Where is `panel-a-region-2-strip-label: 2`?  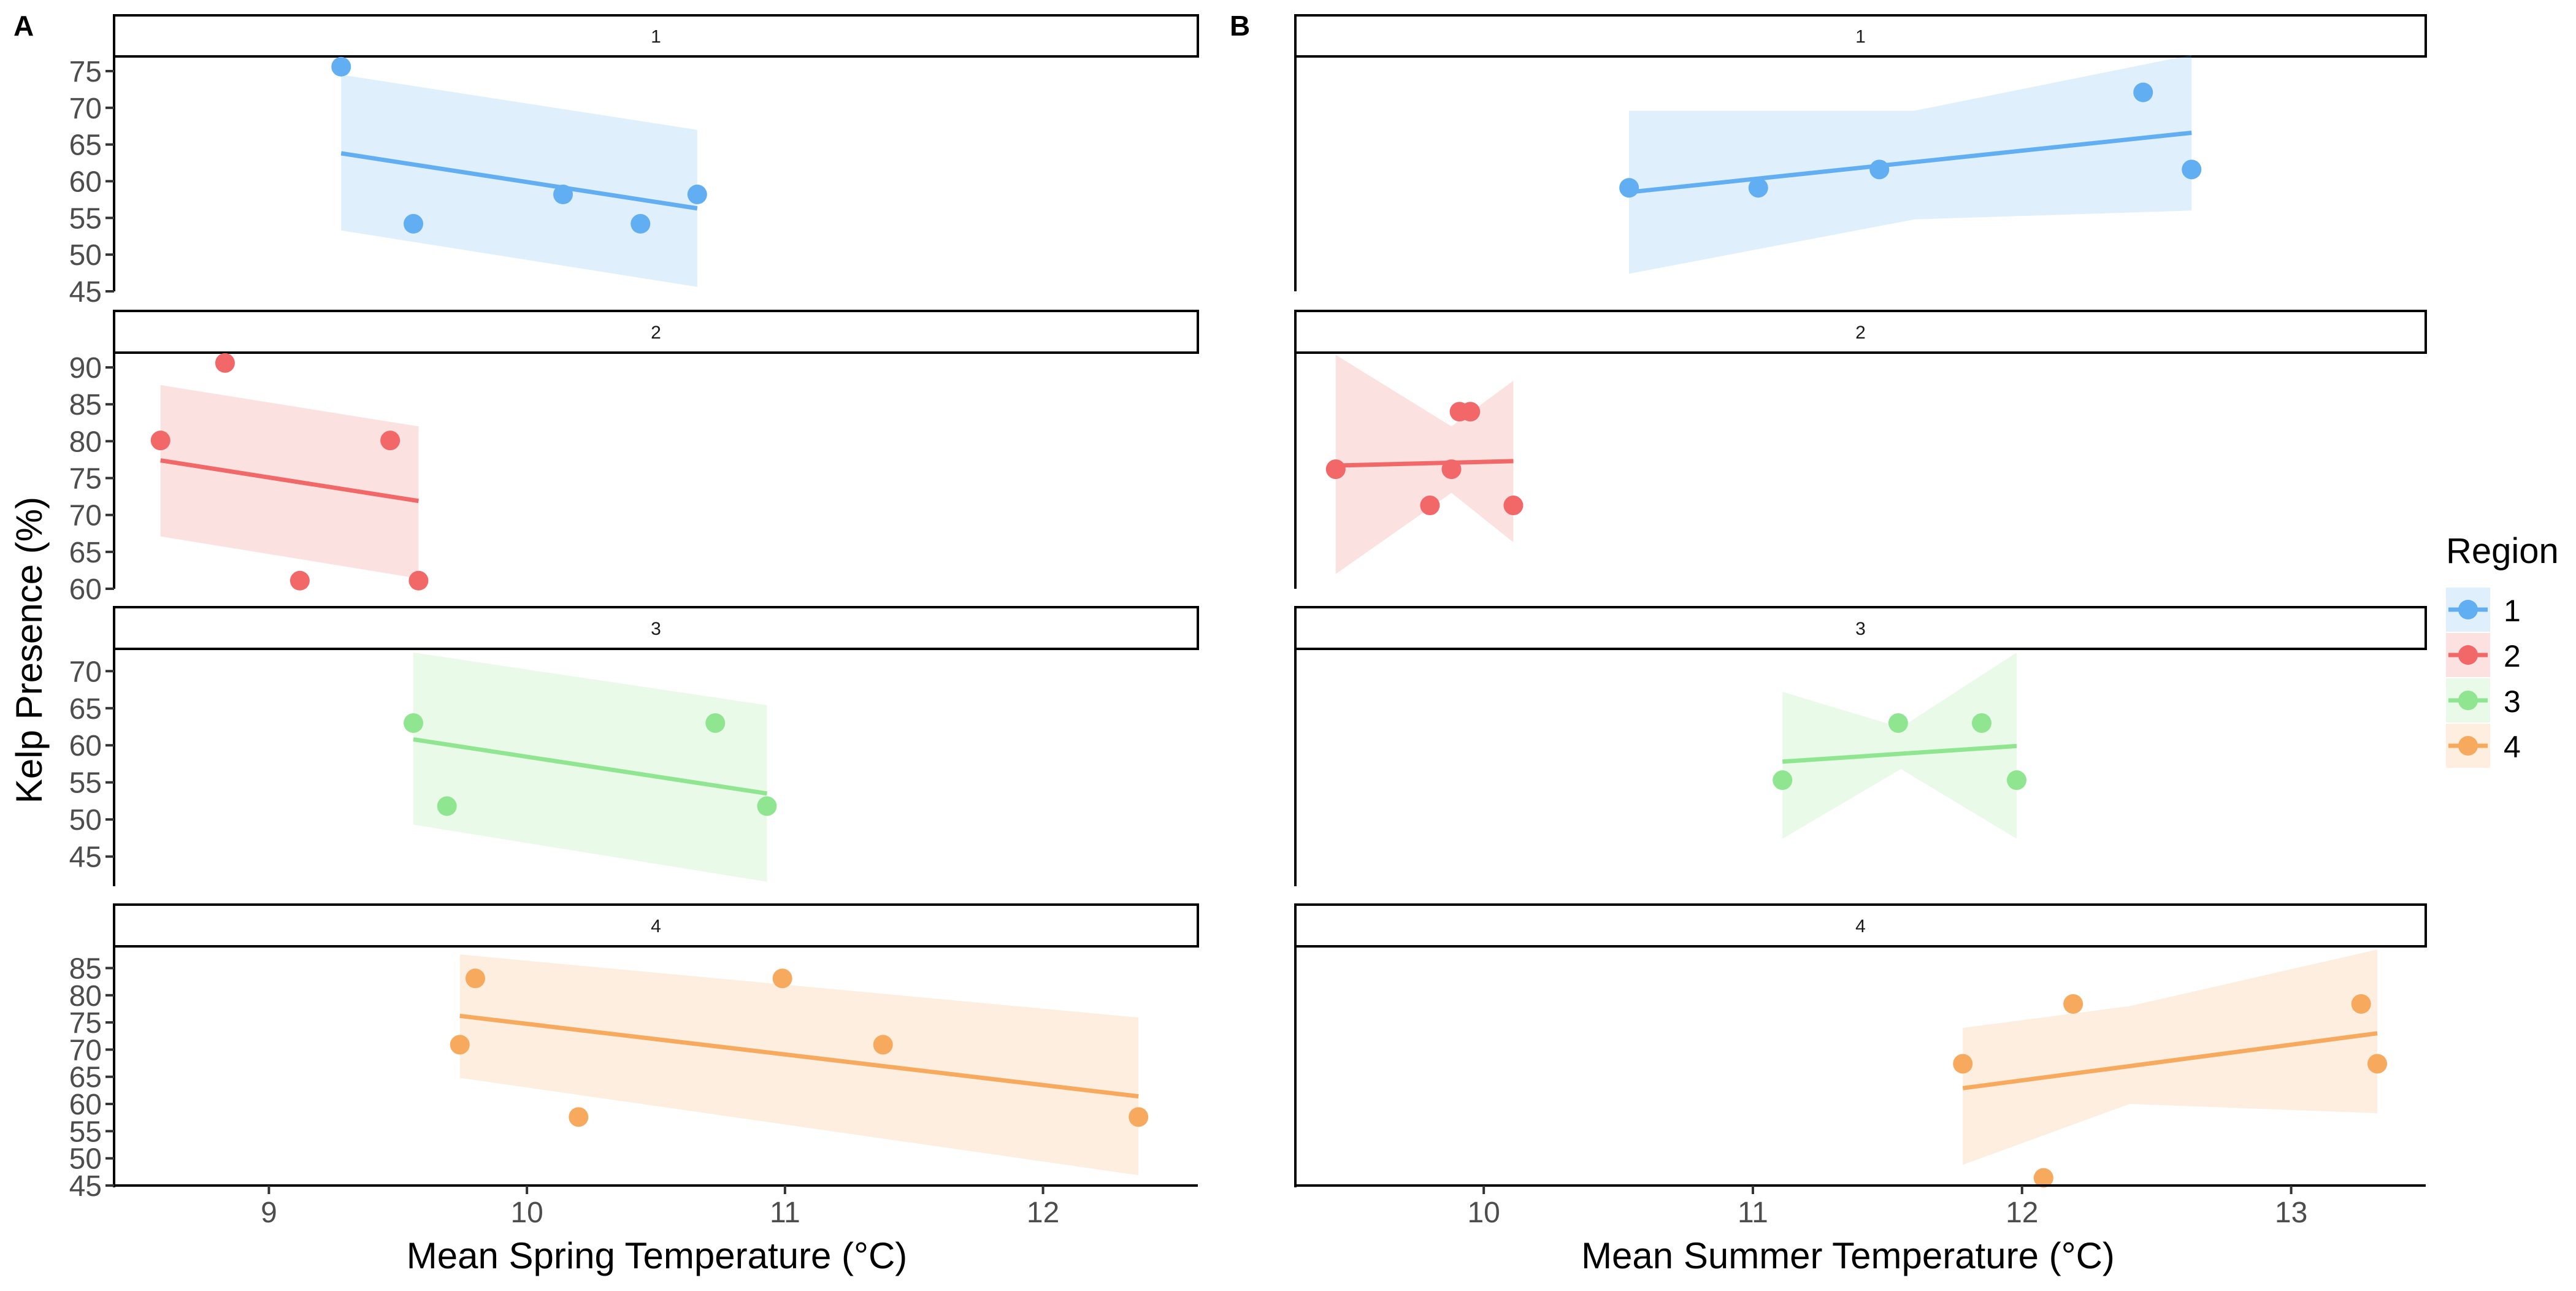 panel-a-region-2-strip-label: 2 is located at coordinates (656, 333).